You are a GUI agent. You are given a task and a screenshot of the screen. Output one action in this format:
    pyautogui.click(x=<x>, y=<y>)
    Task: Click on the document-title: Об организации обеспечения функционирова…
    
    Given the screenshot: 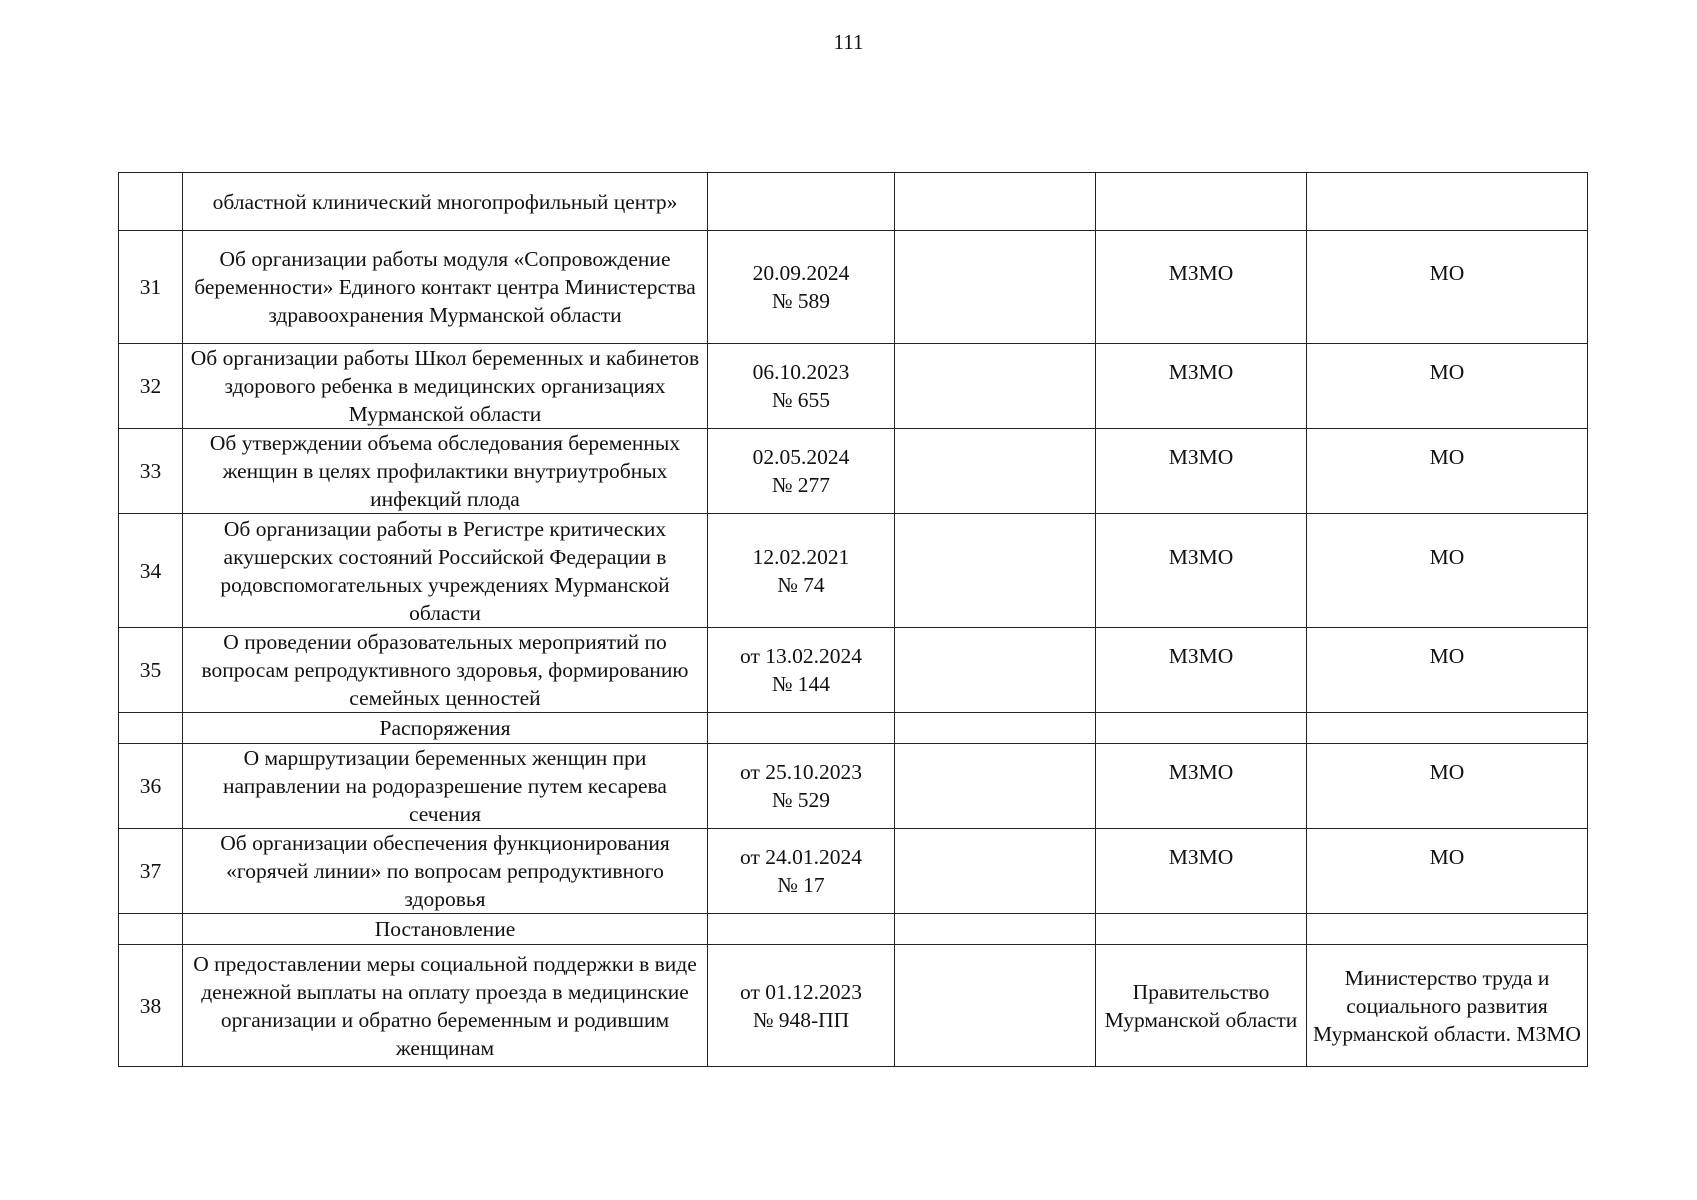 What is the action you would take?
    pyautogui.click(x=445, y=871)
    